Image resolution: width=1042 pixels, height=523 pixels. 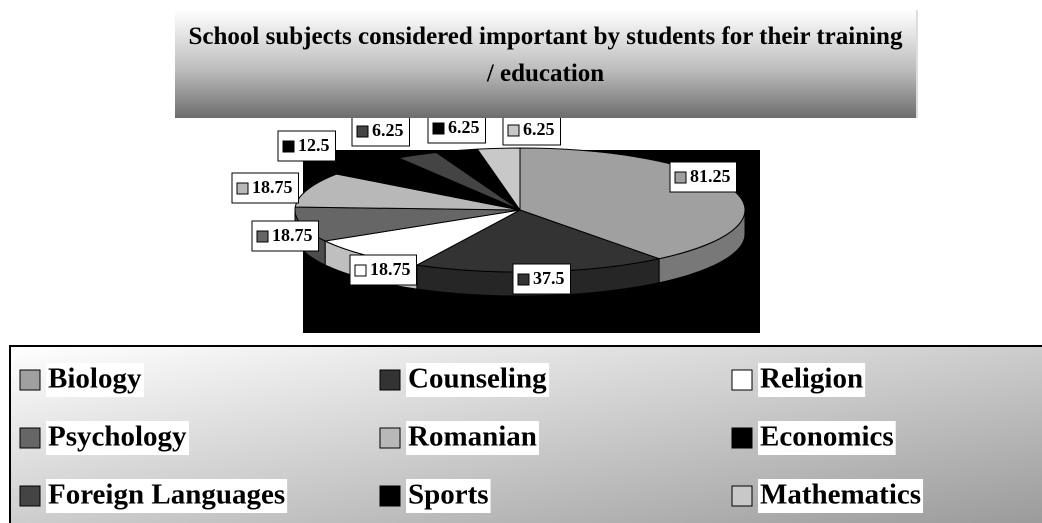 What do you see at coordinates (314, 145) in the screenshot?
I see `data-label: 12.5` at bounding box center [314, 145].